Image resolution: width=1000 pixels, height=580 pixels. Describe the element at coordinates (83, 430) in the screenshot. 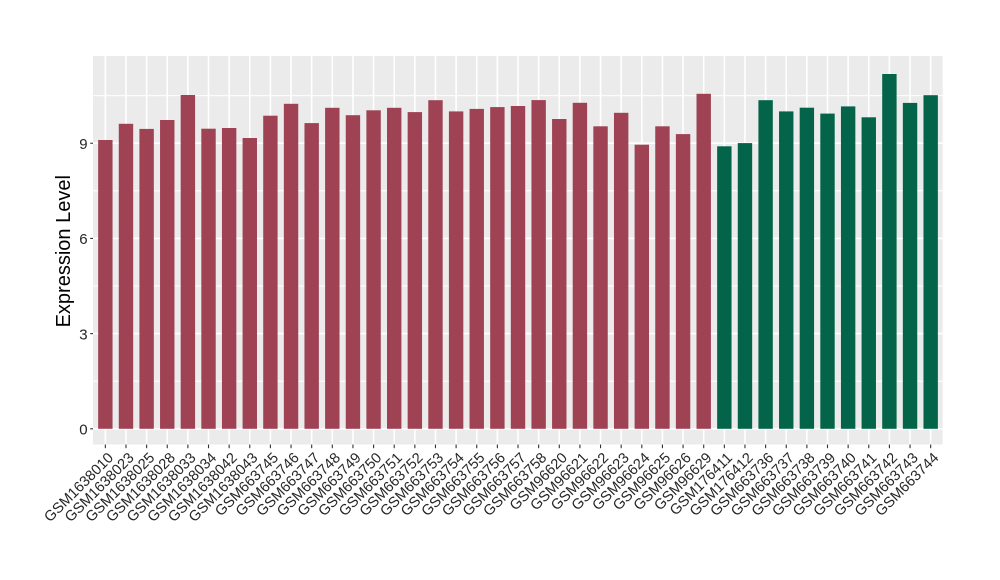

I see `svg-text: 0` at that location.